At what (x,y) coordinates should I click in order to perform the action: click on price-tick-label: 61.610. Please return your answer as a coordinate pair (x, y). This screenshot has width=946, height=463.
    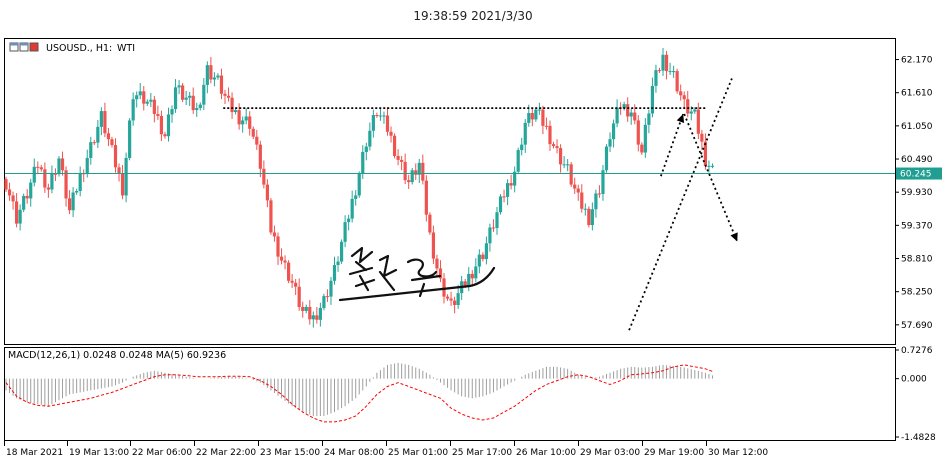
    Looking at the image, I should click on (917, 94).